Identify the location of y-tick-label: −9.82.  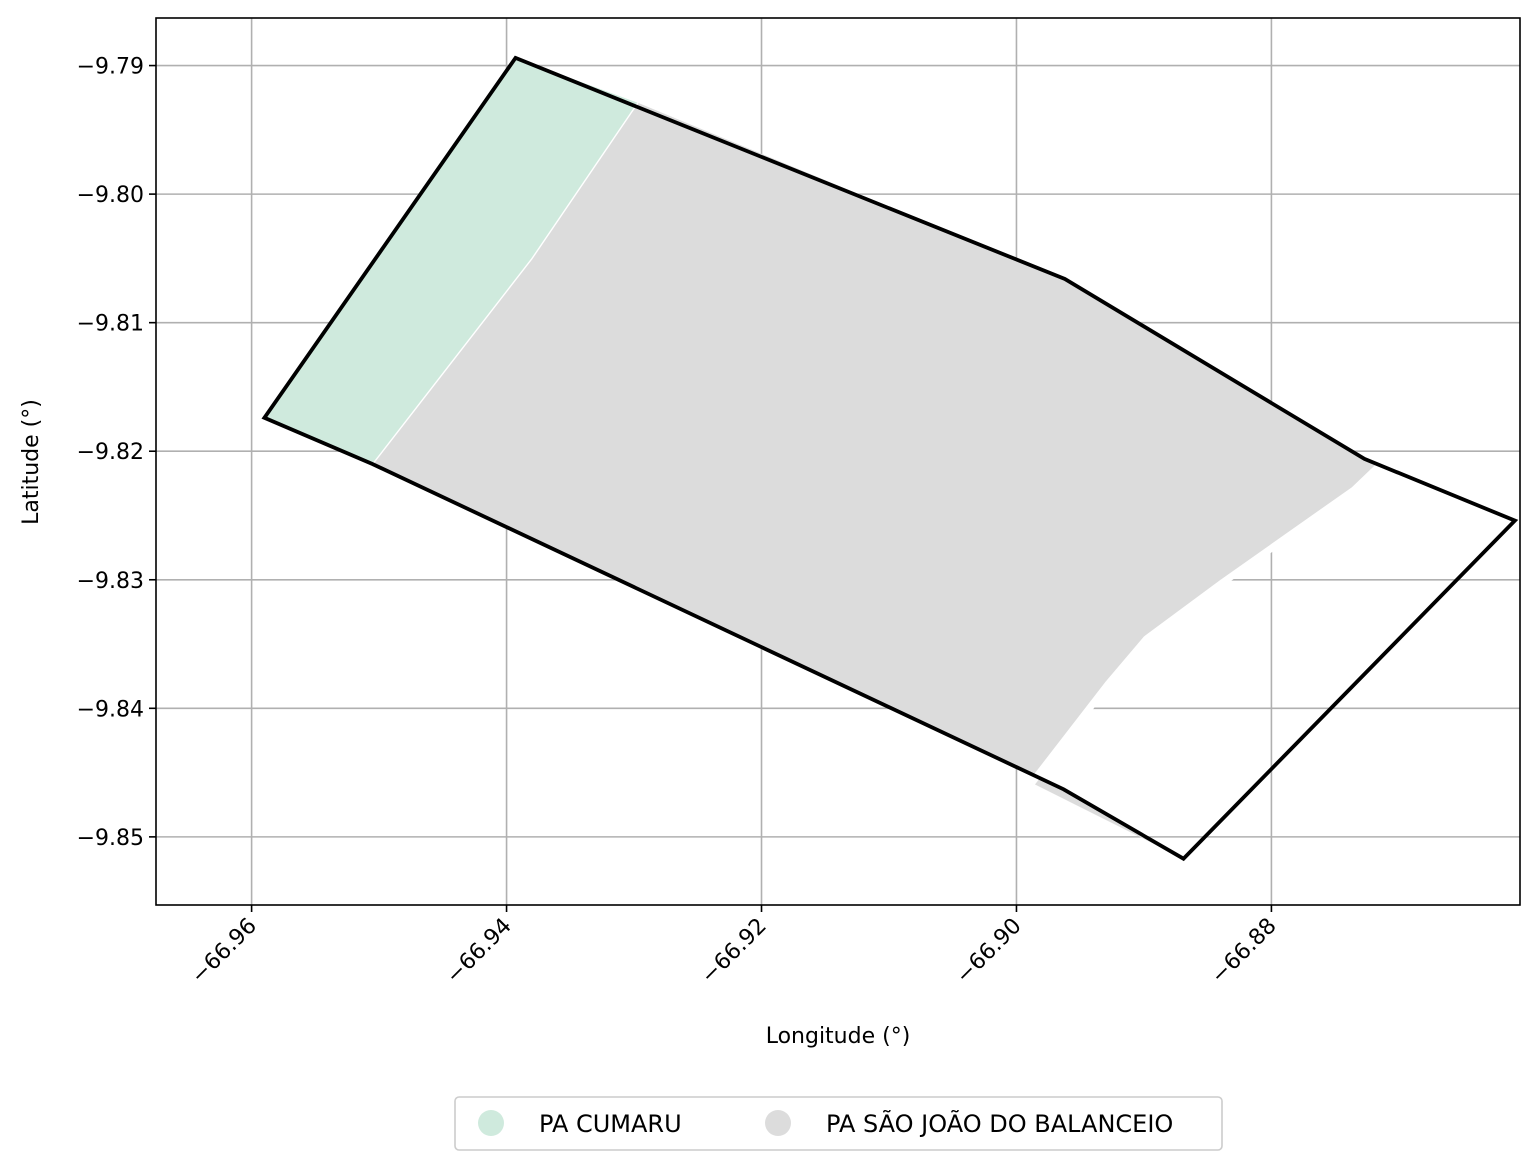
(110, 452).